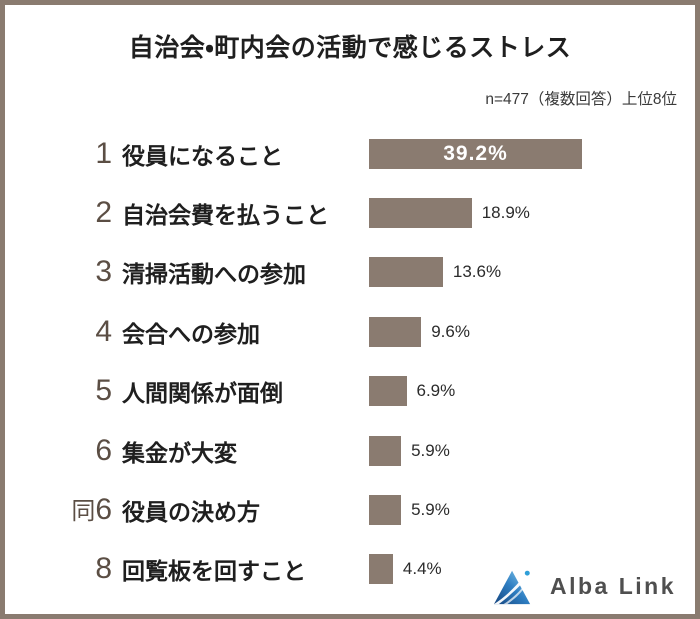 The height and width of the screenshot is (619, 700). I want to click on chart-row: 3 清掃活動への参加 13.6%, so click(350, 272).